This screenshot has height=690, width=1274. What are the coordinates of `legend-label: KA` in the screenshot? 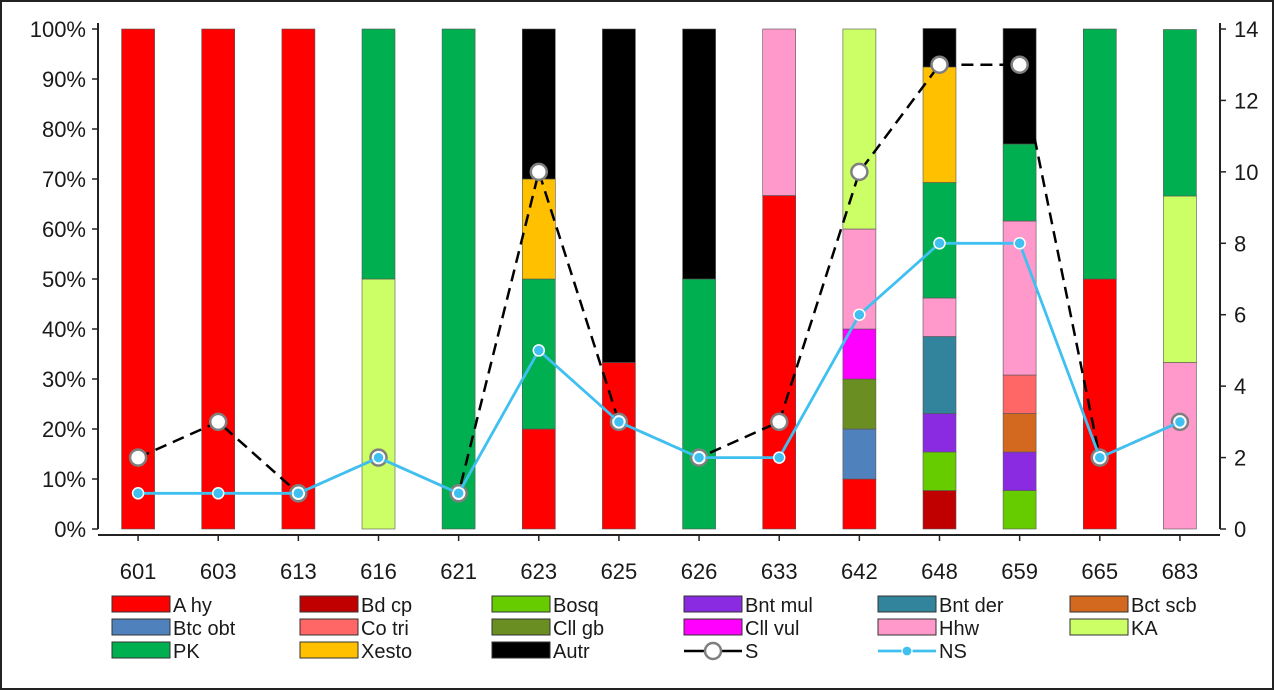 It's located at (1144, 629).